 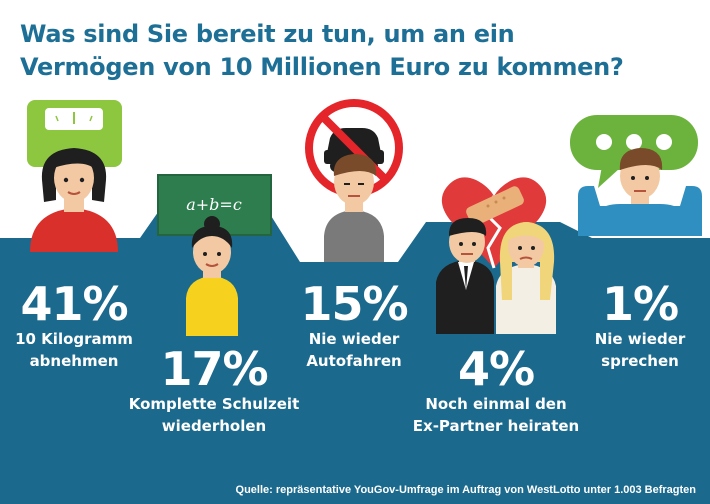 What do you see at coordinates (74, 304) in the screenshot?
I see `data-label-pct: 41%` at bounding box center [74, 304].